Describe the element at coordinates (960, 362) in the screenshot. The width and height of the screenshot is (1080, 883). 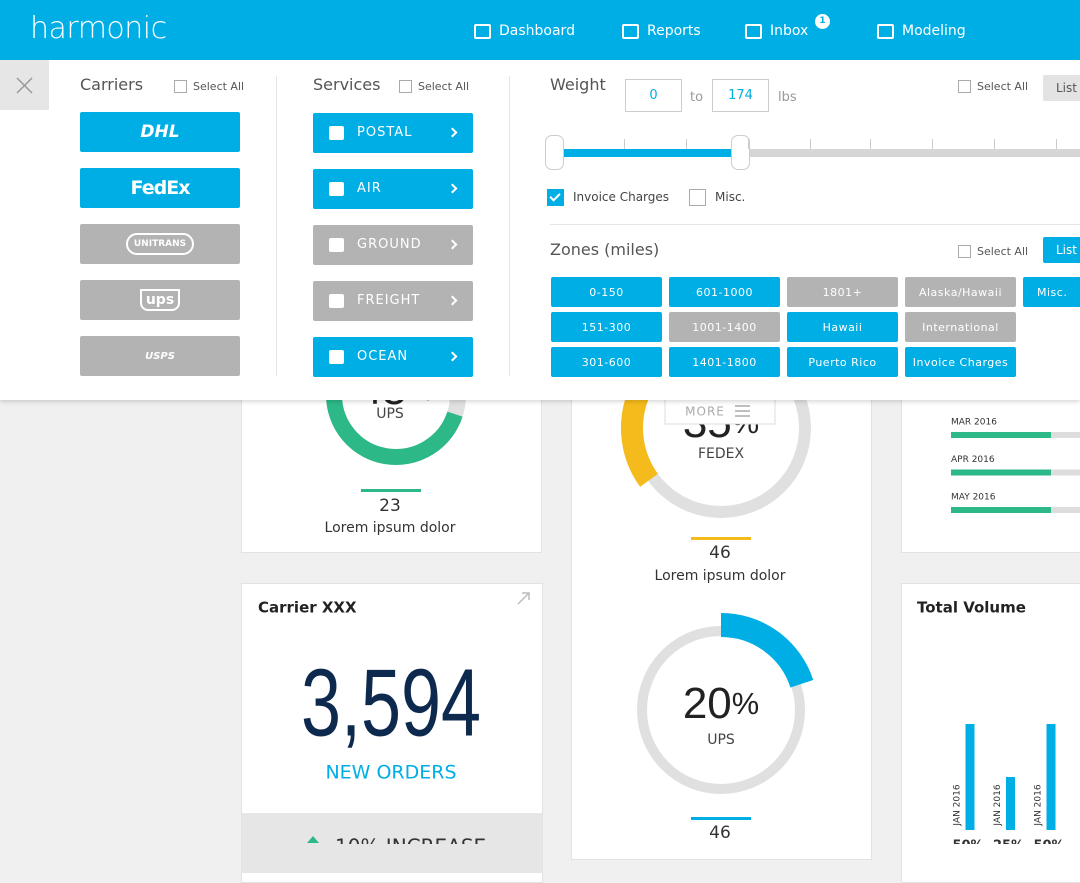
I see `zone-button: Invoice Charges` at that location.